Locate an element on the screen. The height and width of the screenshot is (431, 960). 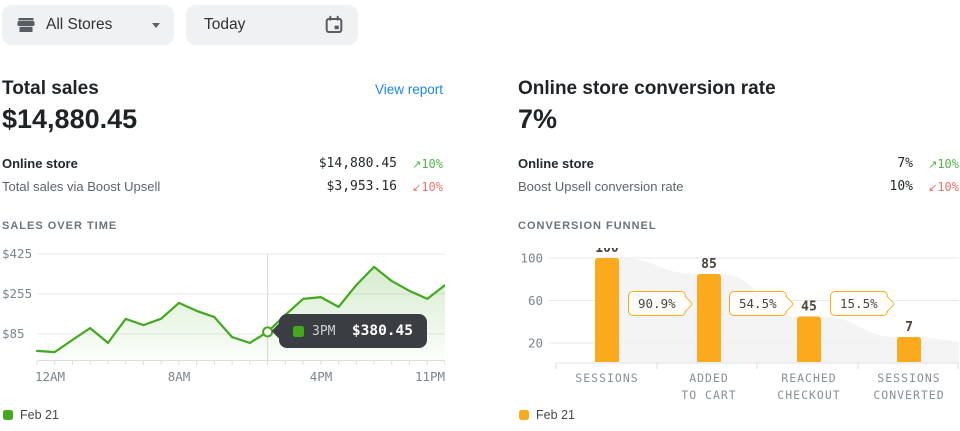
funnel-conversion-badge: 54.5% is located at coordinates (758, 303).